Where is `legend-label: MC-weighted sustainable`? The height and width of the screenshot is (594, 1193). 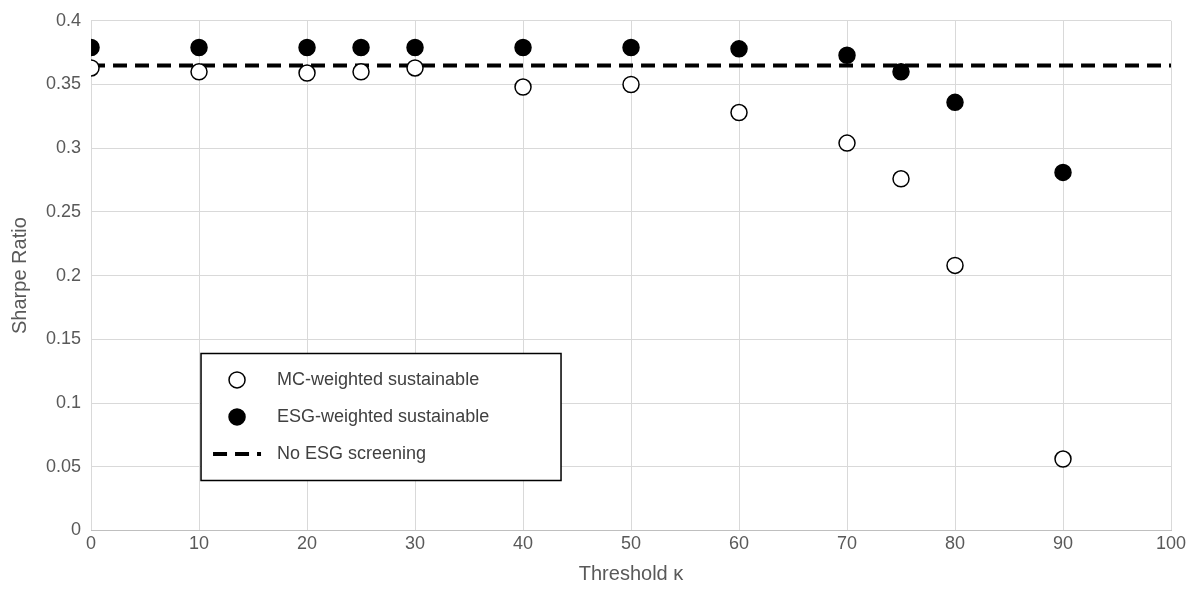 legend-label: MC-weighted sustainable is located at coordinates (378, 378).